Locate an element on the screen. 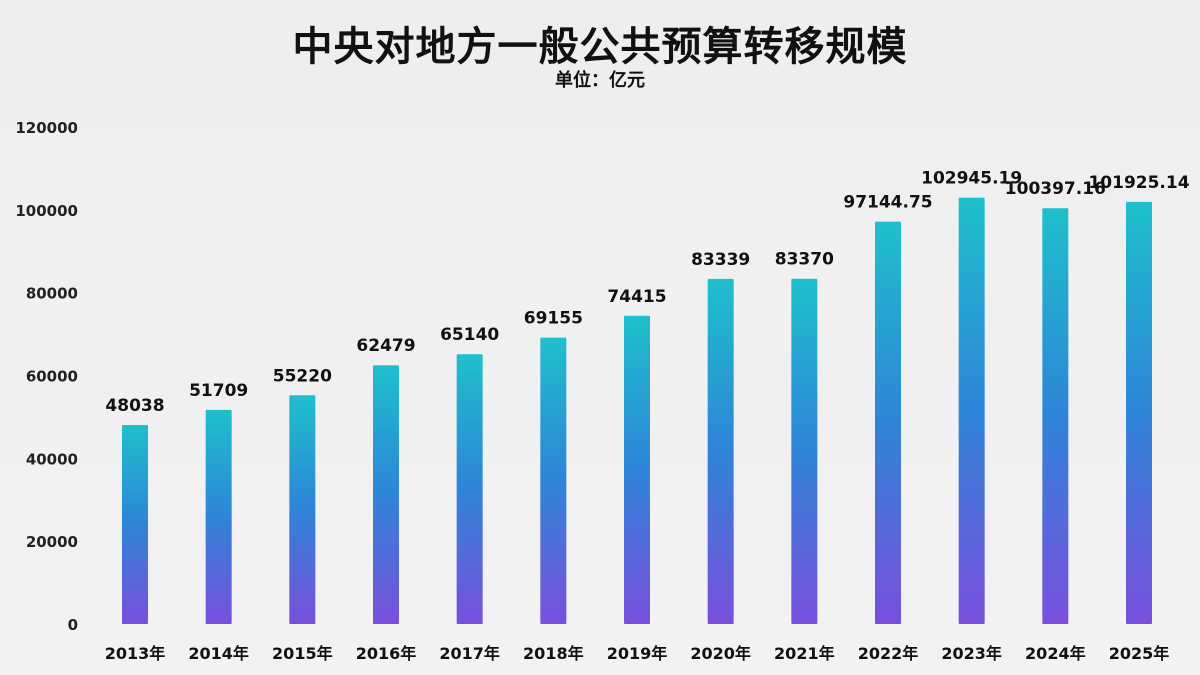 The height and width of the screenshot is (675, 1200). y-tick-label: 100000 is located at coordinates (46, 211).